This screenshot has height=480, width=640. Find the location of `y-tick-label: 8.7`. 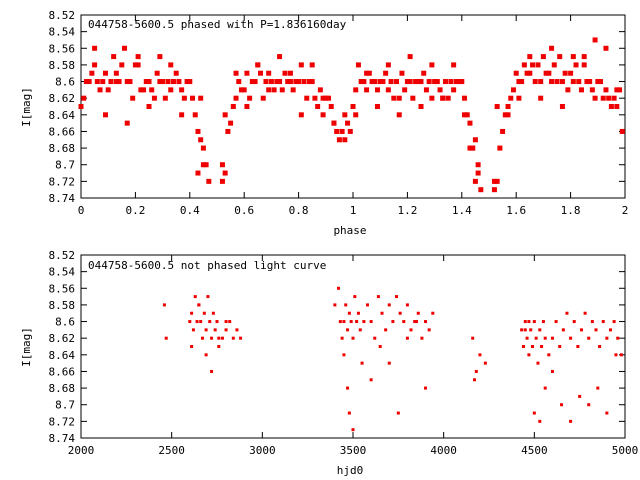

y-tick-label: 8.7 is located at coordinates (65, 165).